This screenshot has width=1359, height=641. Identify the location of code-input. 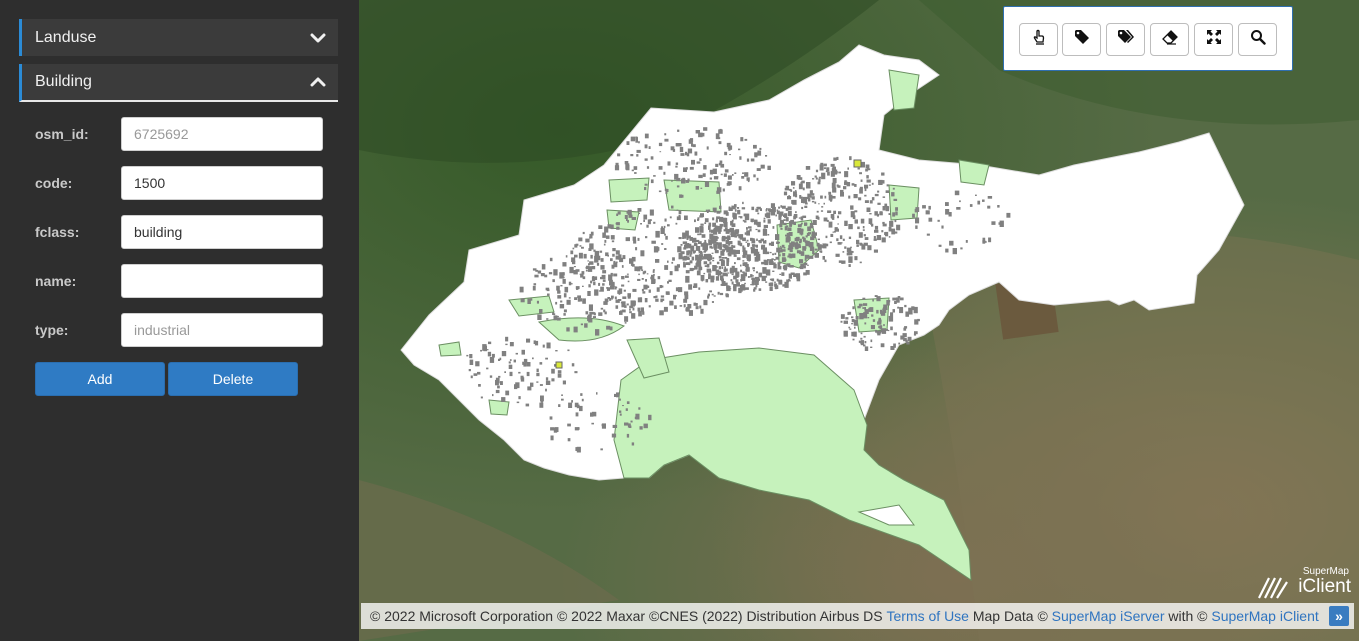
(222, 183).